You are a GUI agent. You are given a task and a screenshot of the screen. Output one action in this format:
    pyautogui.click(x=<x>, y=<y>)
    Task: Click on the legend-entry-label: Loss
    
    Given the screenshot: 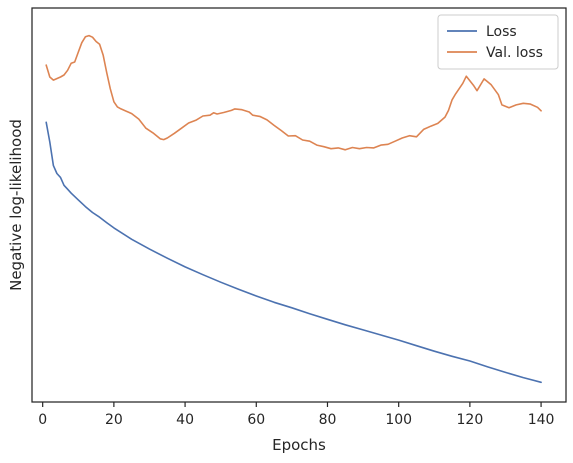 What is the action you would take?
    pyautogui.click(x=501, y=32)
    